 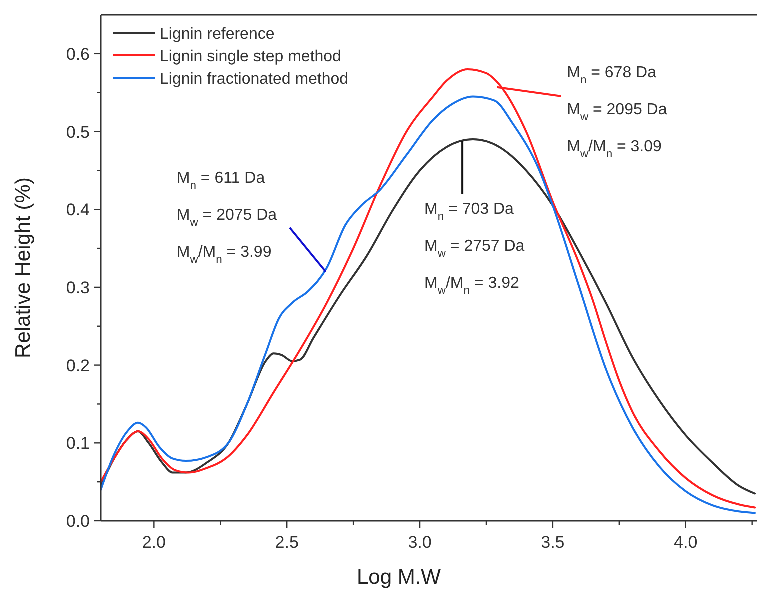 What do you see at coordinates (254, 79) in the screenshot?
I see `legend-label: Lignin fractionated method` at bounding box center [254, 79].